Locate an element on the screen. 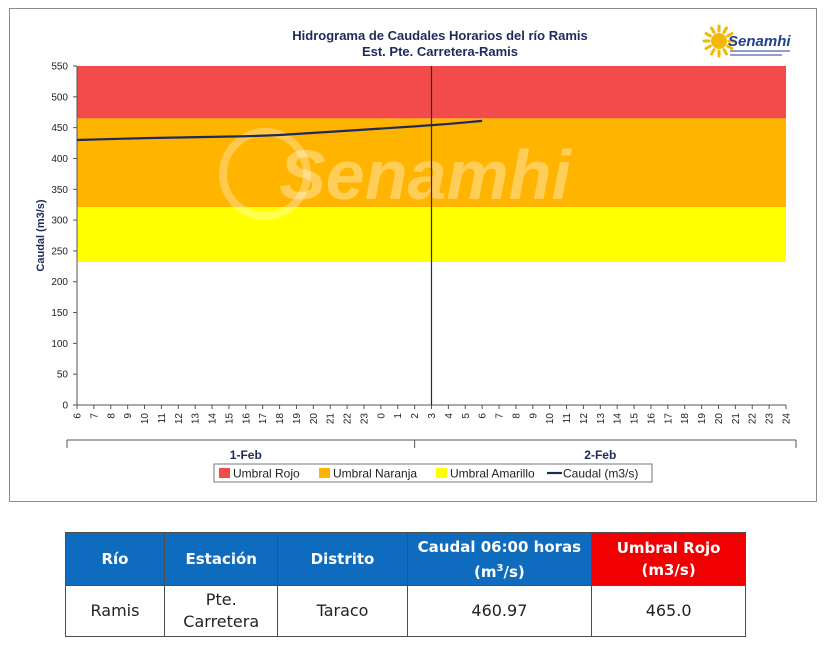 This screenshot has height=656, width=826. y-tick-label: 150 is located at coordinates (59, 313).